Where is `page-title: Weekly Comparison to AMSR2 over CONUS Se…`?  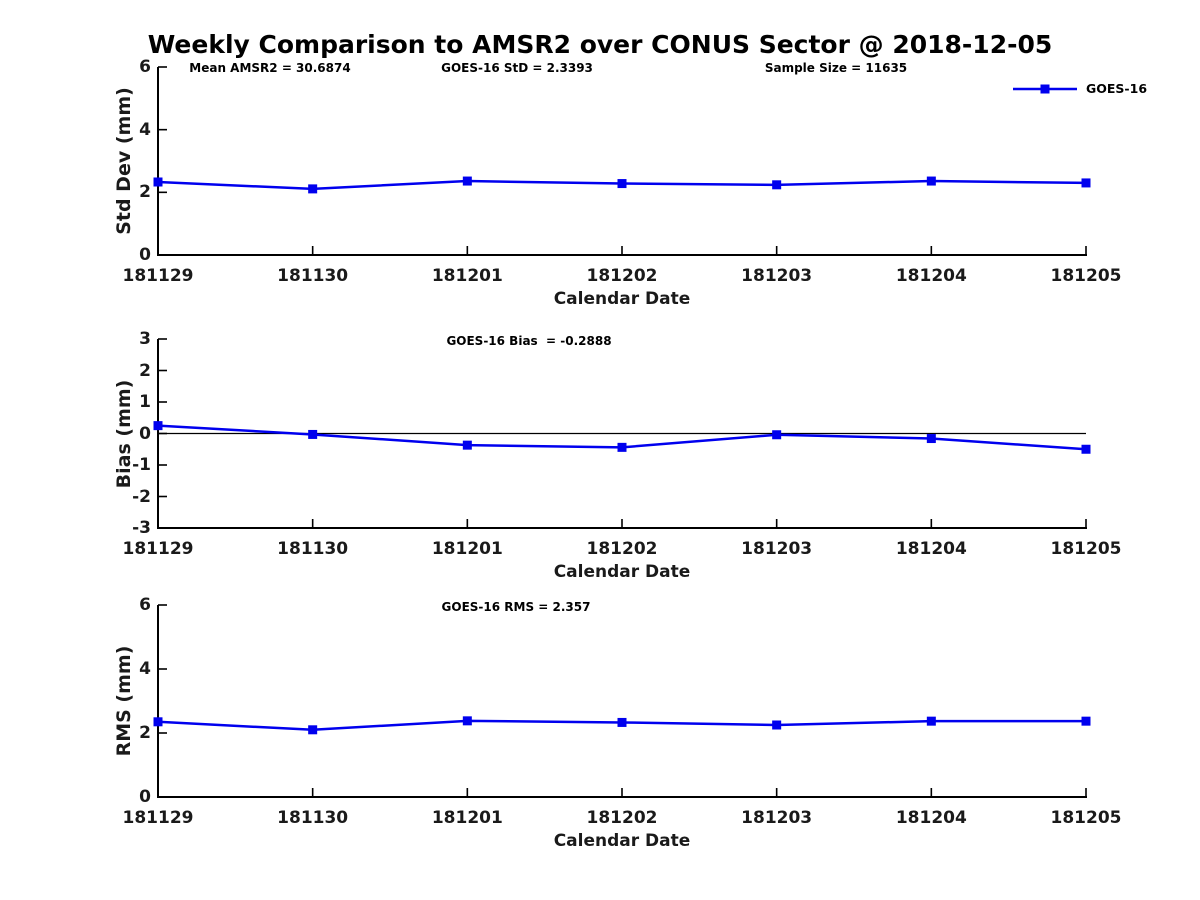
page-title: Weekly Comparison to AMSR2 over CONUS Se… is located at coordinates (600, 44).